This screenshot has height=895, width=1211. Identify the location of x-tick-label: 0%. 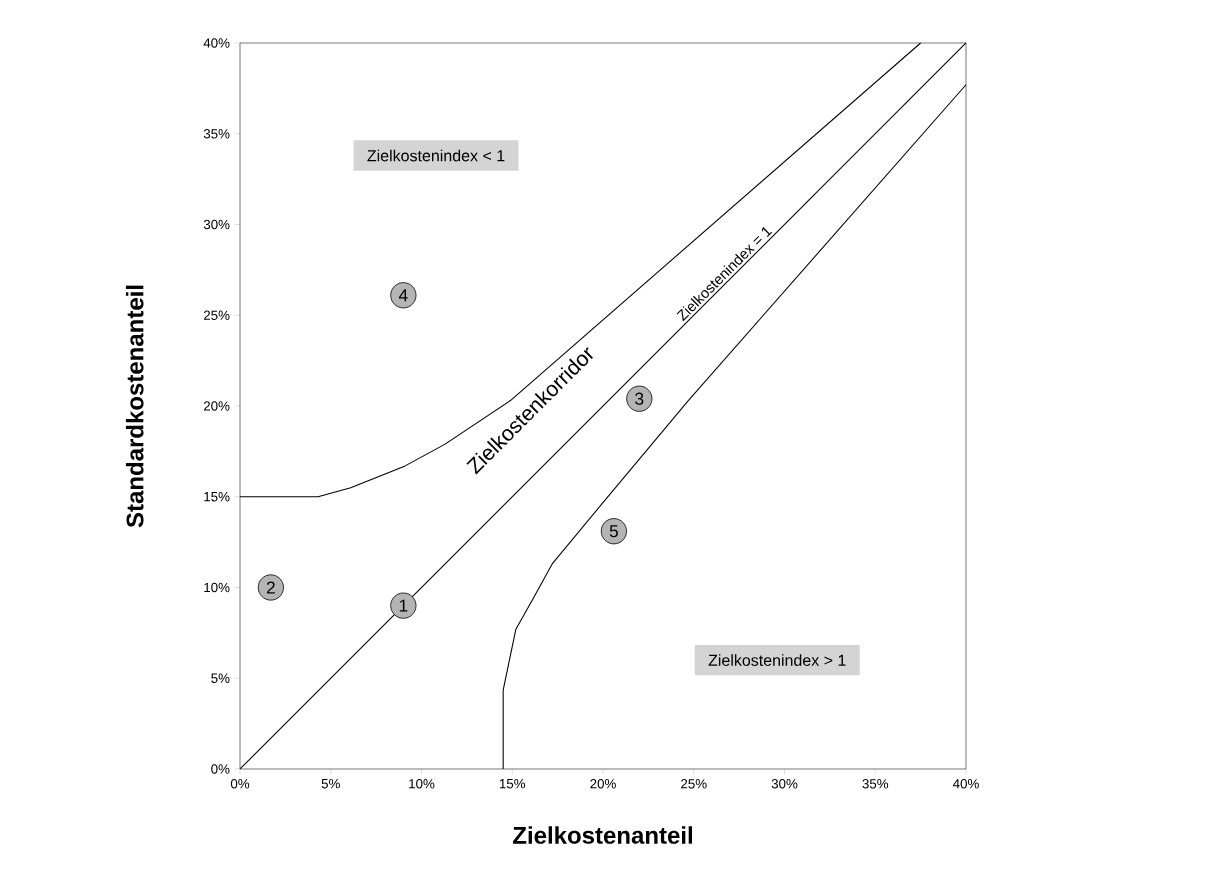
(240, 784).